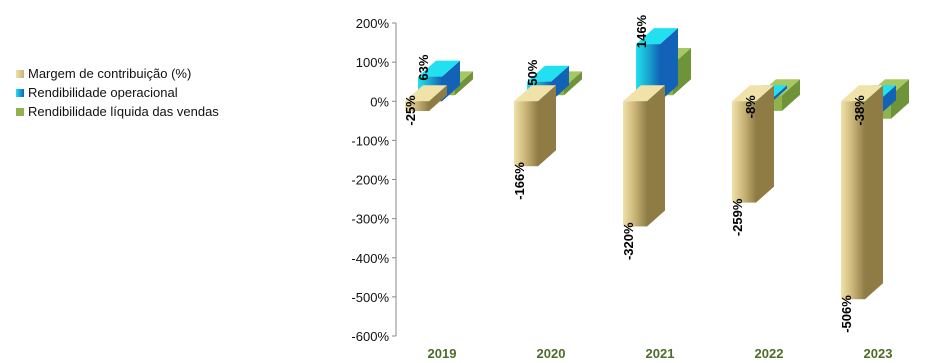  I want to click on bar-top-2020-s0, so click(535, 93).